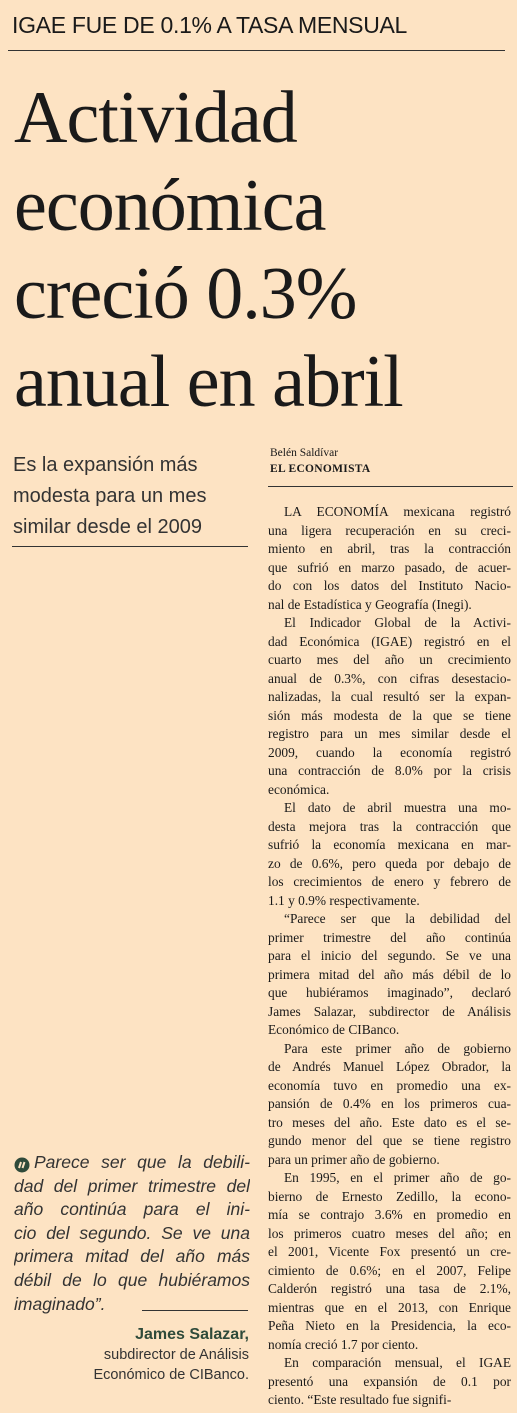 This screenshot has height=1413, width=517. What do you see at coordinates (360, 1399) in the screenshot?
I see `body-line: ciento. “Este resultado fue signifi-` at bounding box center [360, 1399].